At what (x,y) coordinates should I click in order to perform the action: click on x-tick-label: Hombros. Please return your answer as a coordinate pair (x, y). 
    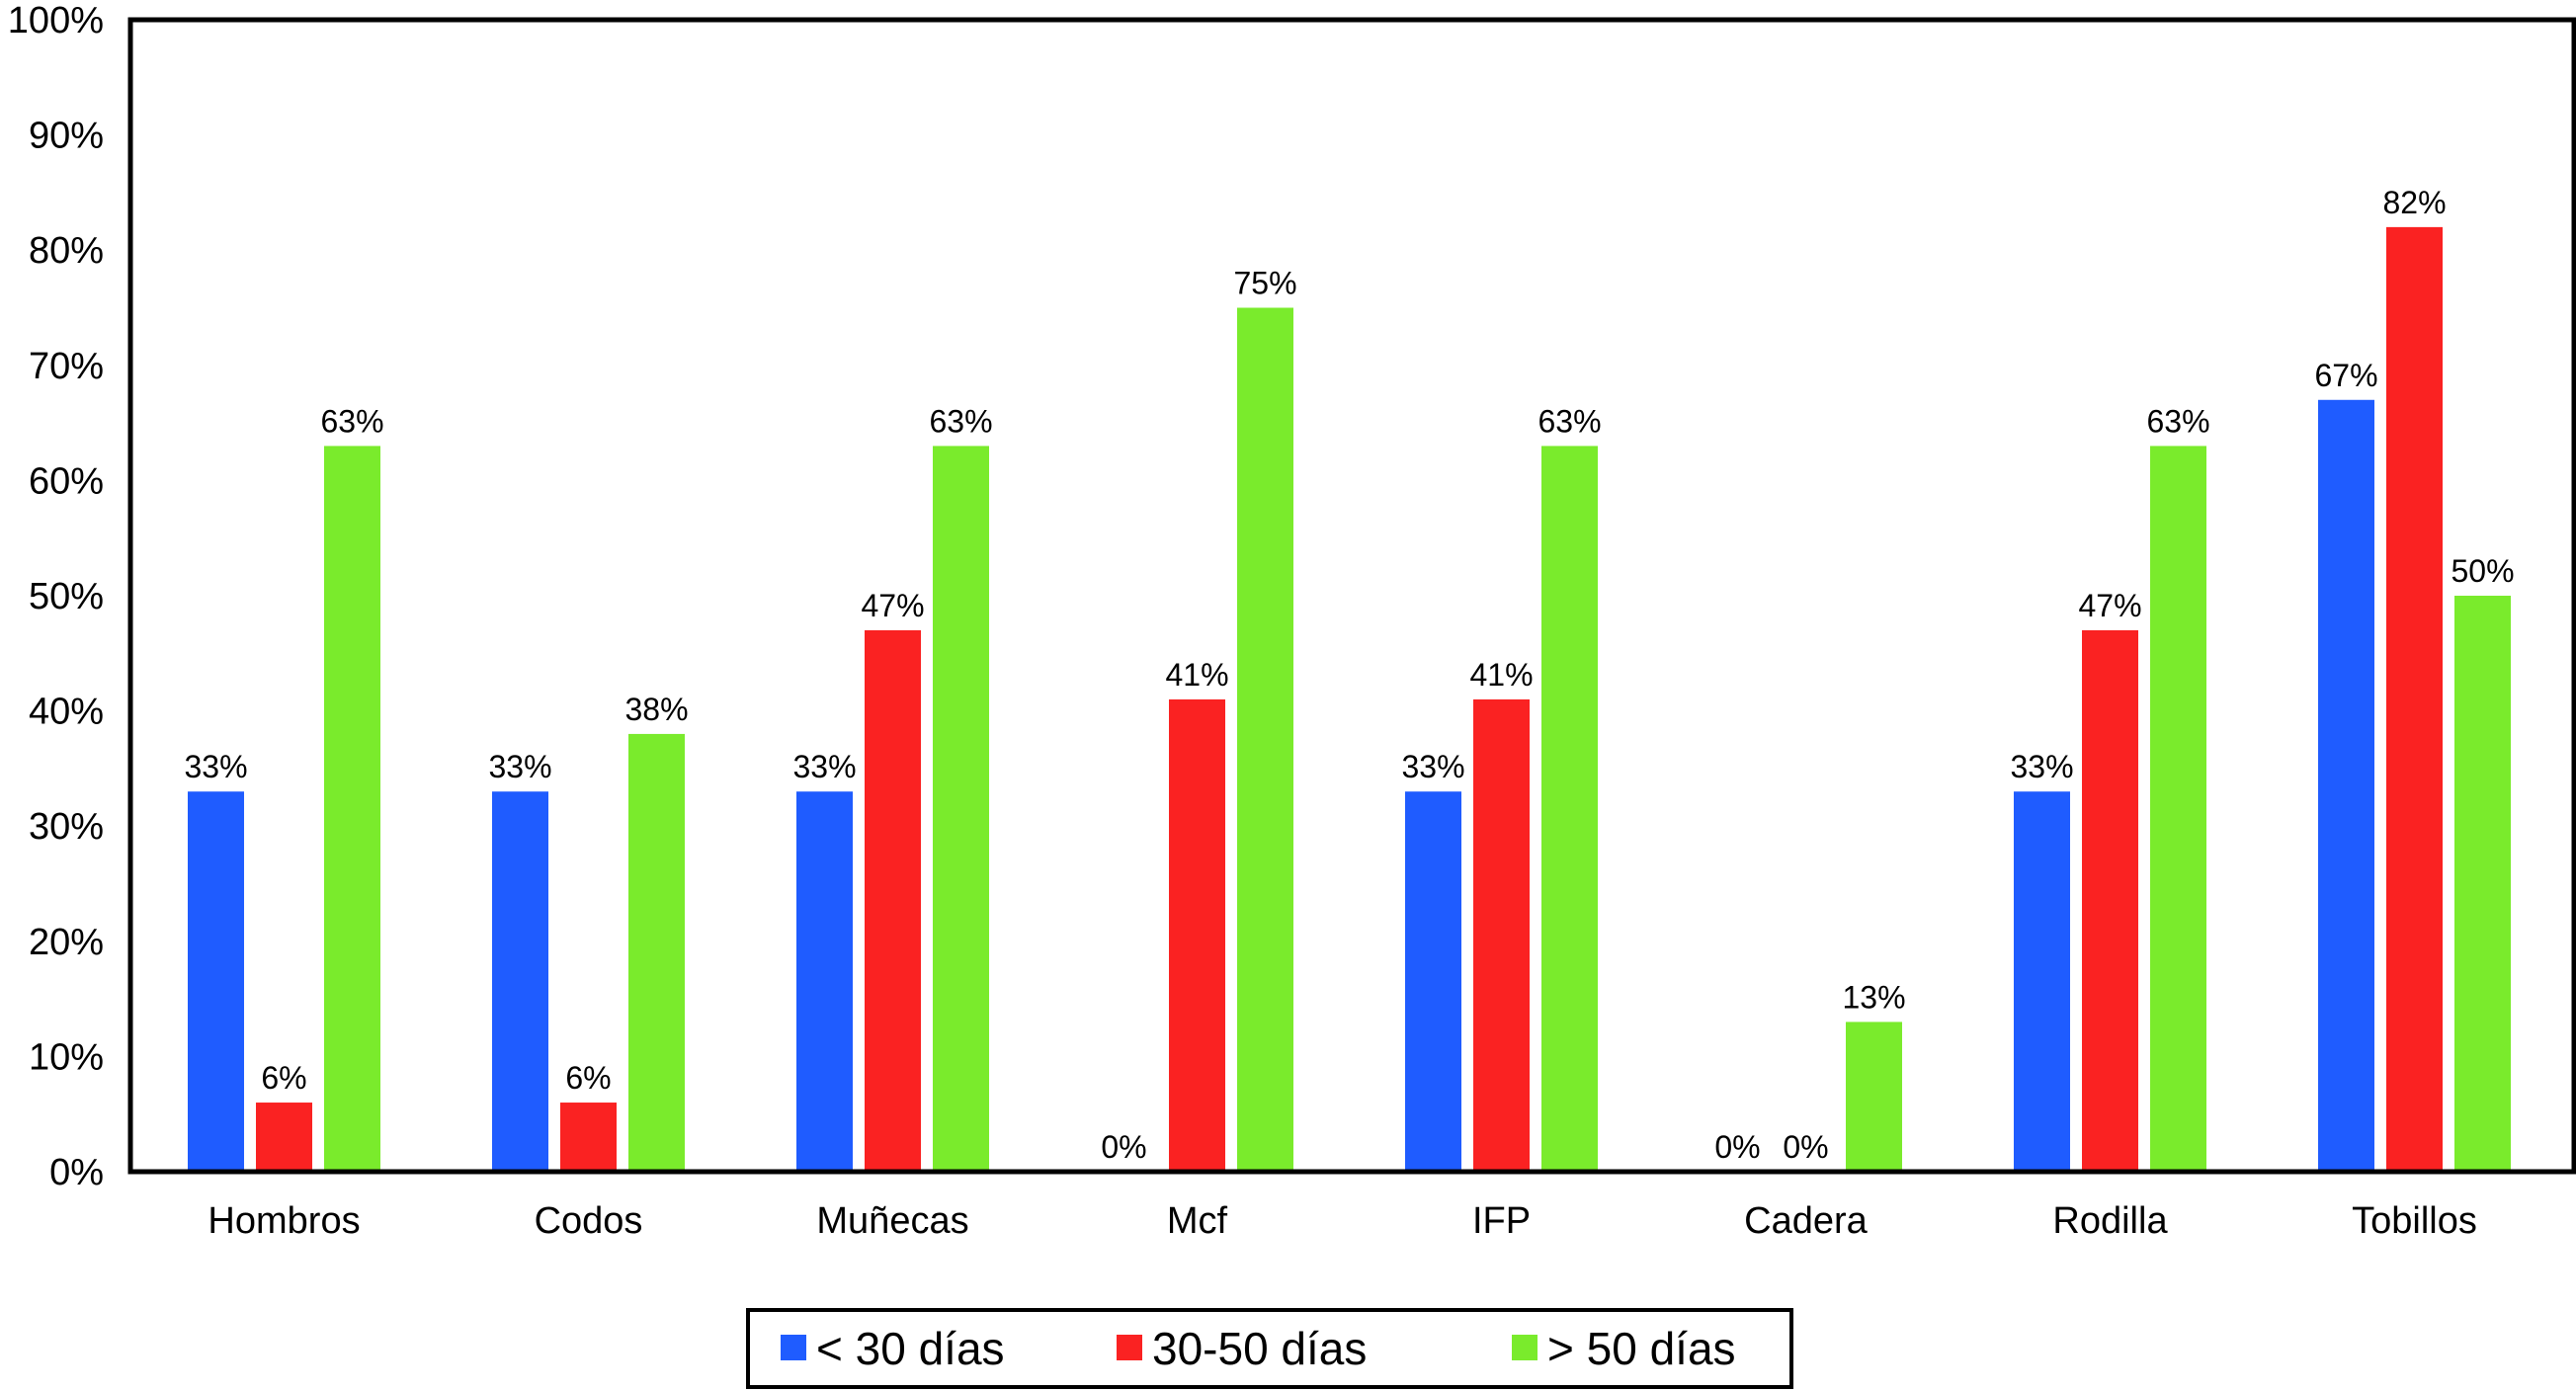
    Looking at the image, I should click on (284, 1221).